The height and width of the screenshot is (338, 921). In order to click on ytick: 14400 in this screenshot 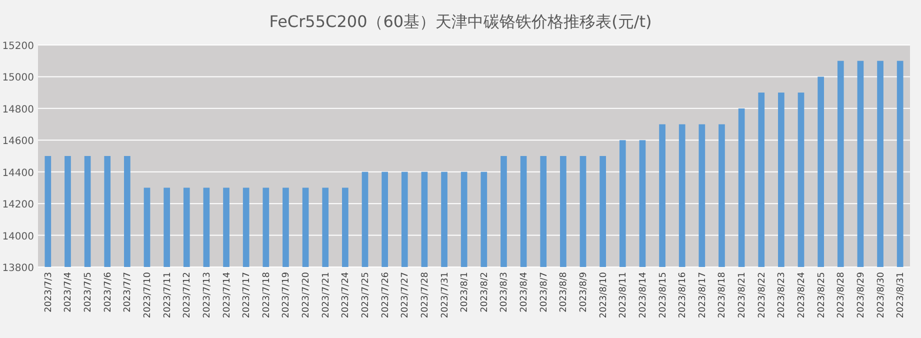, I will do `click(18, 173)`.